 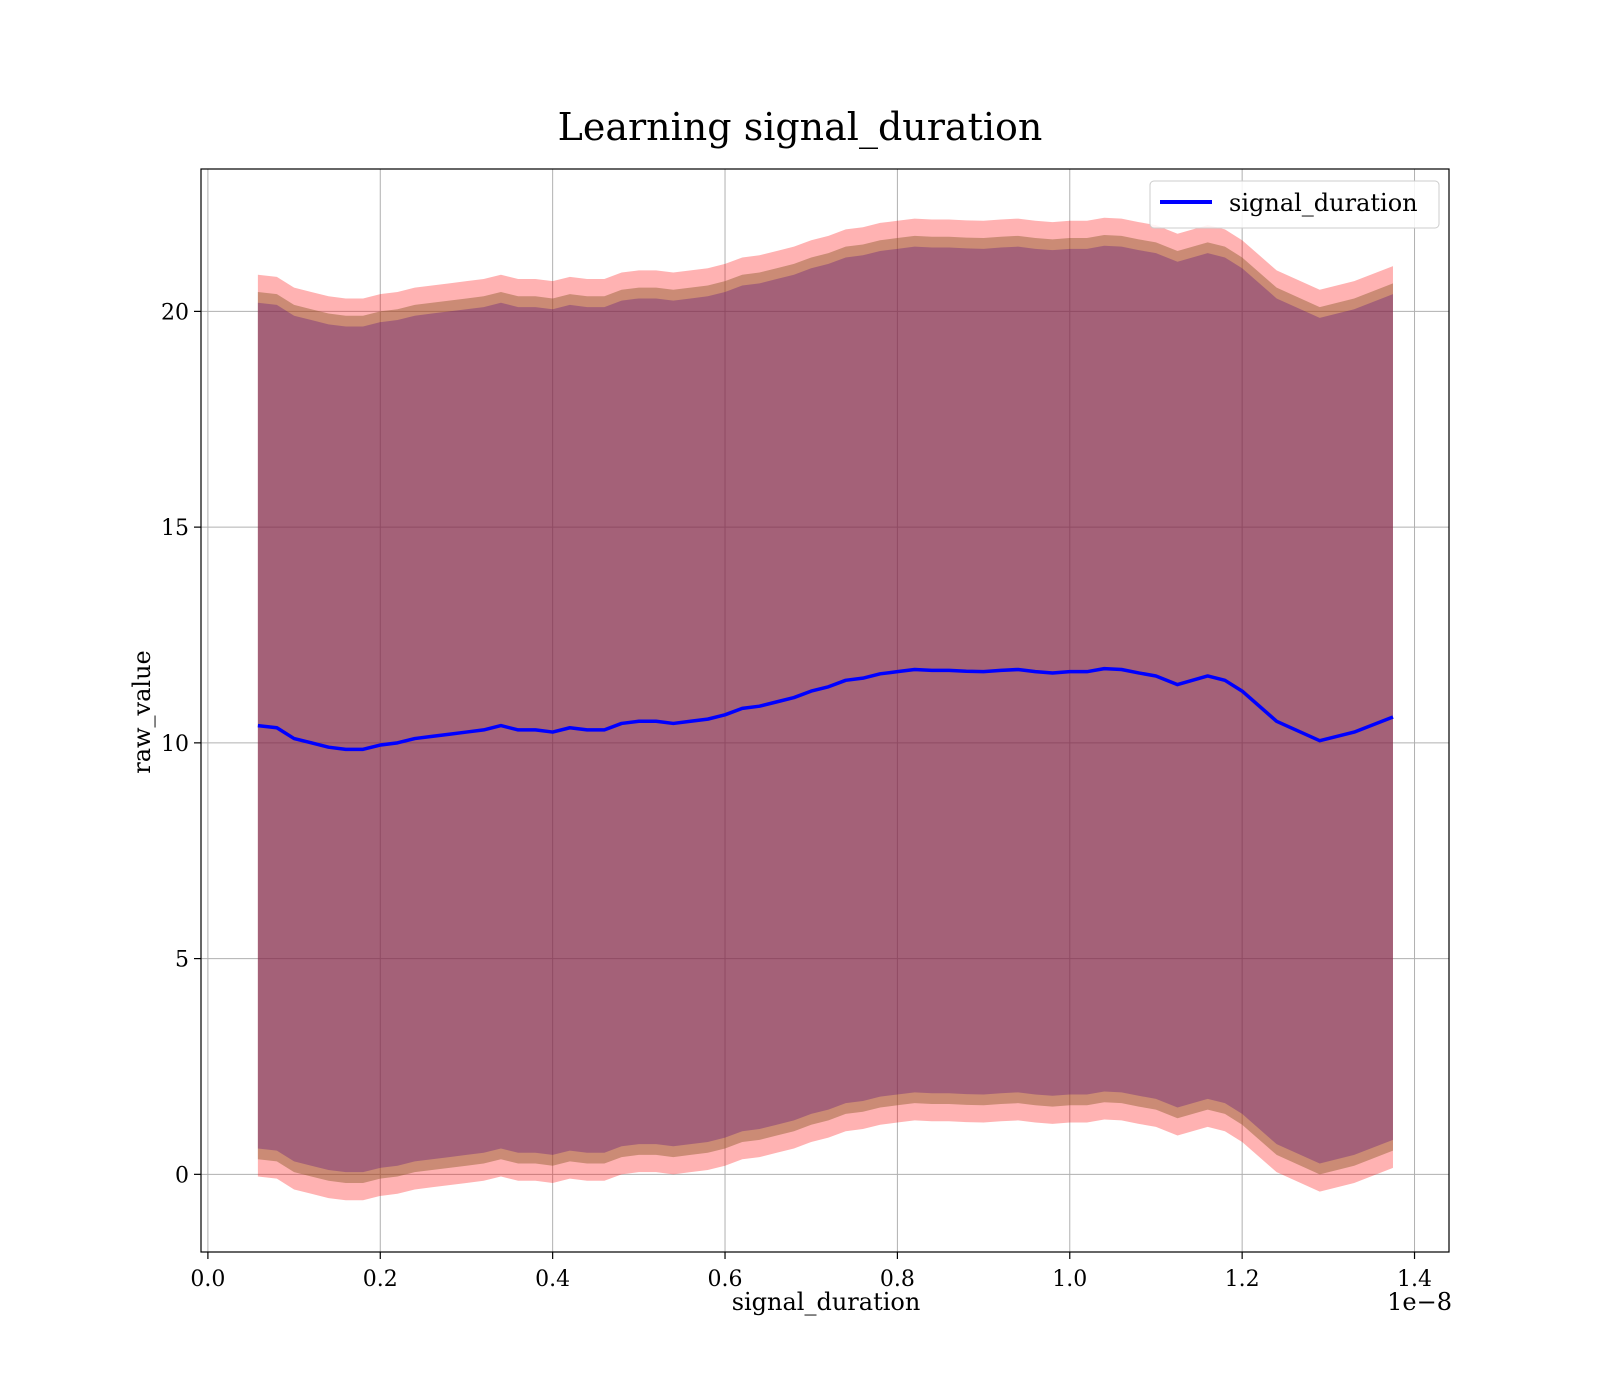 What do you see at coordinates (1242, 1279) in the screenshot?
I see `x-tick-label: 1.2` at bounding box center [1242, 1279].